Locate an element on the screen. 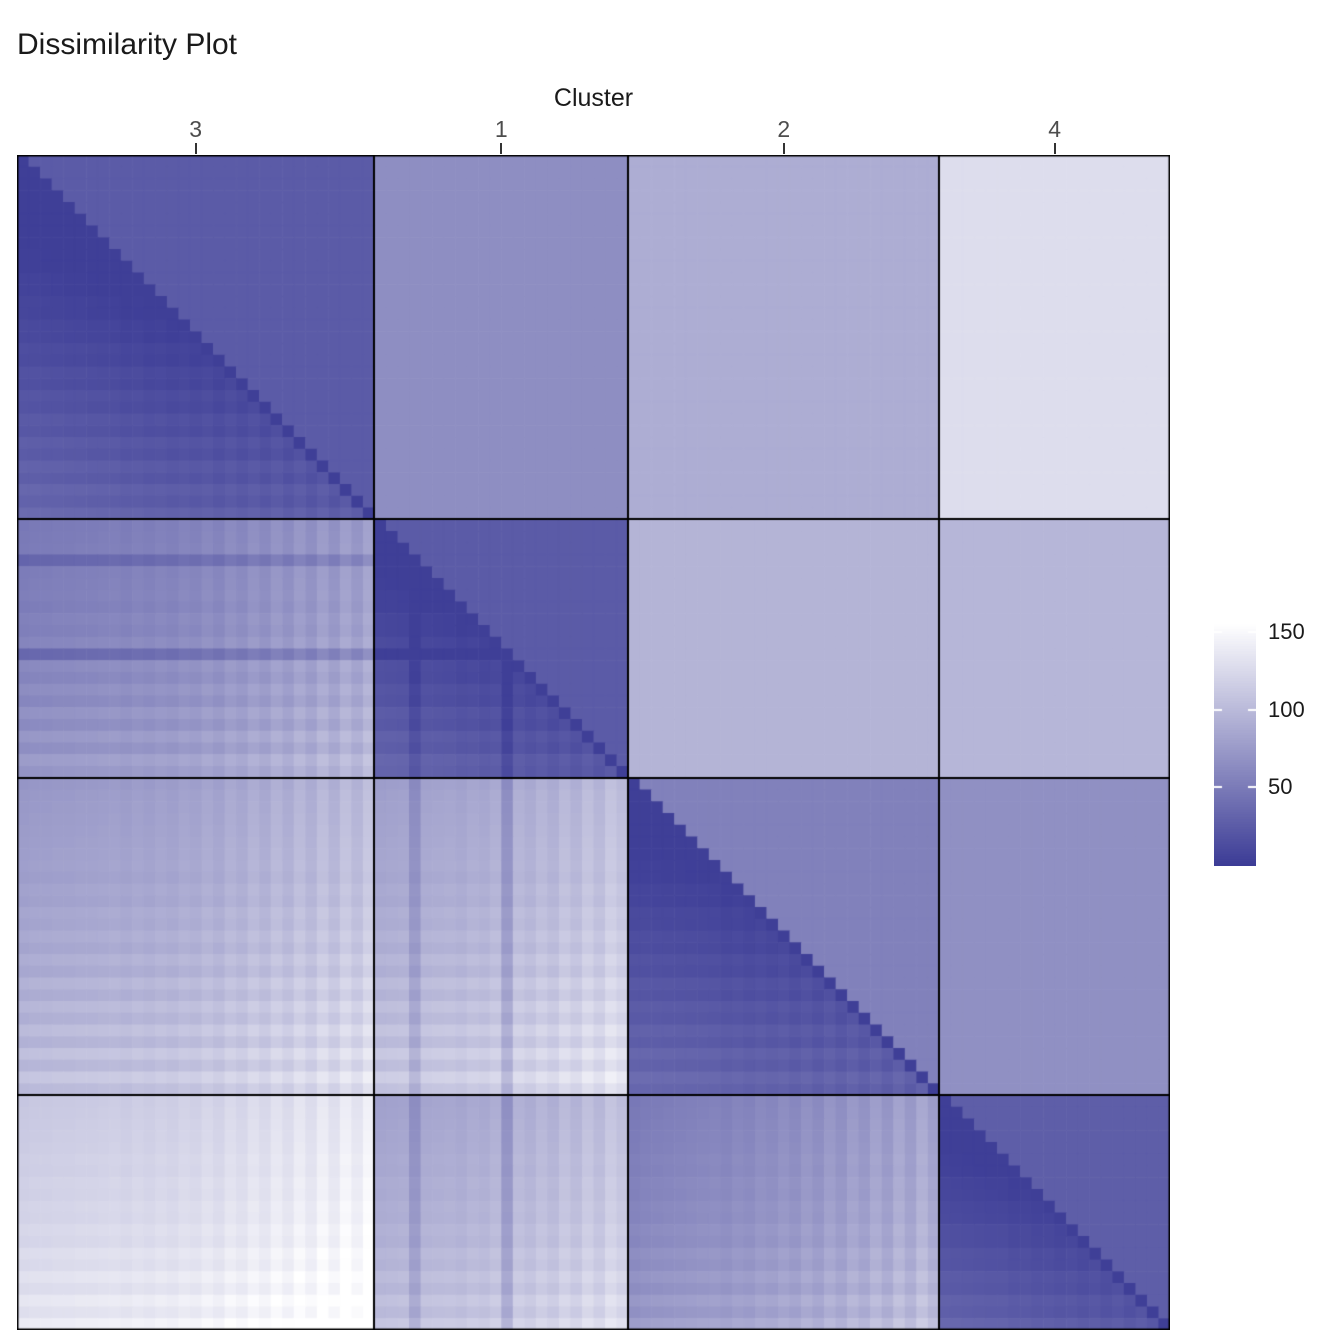 The image size is (1344, 1344). legend-tick-label-50: 50 is located at coordinates (1280, 787).